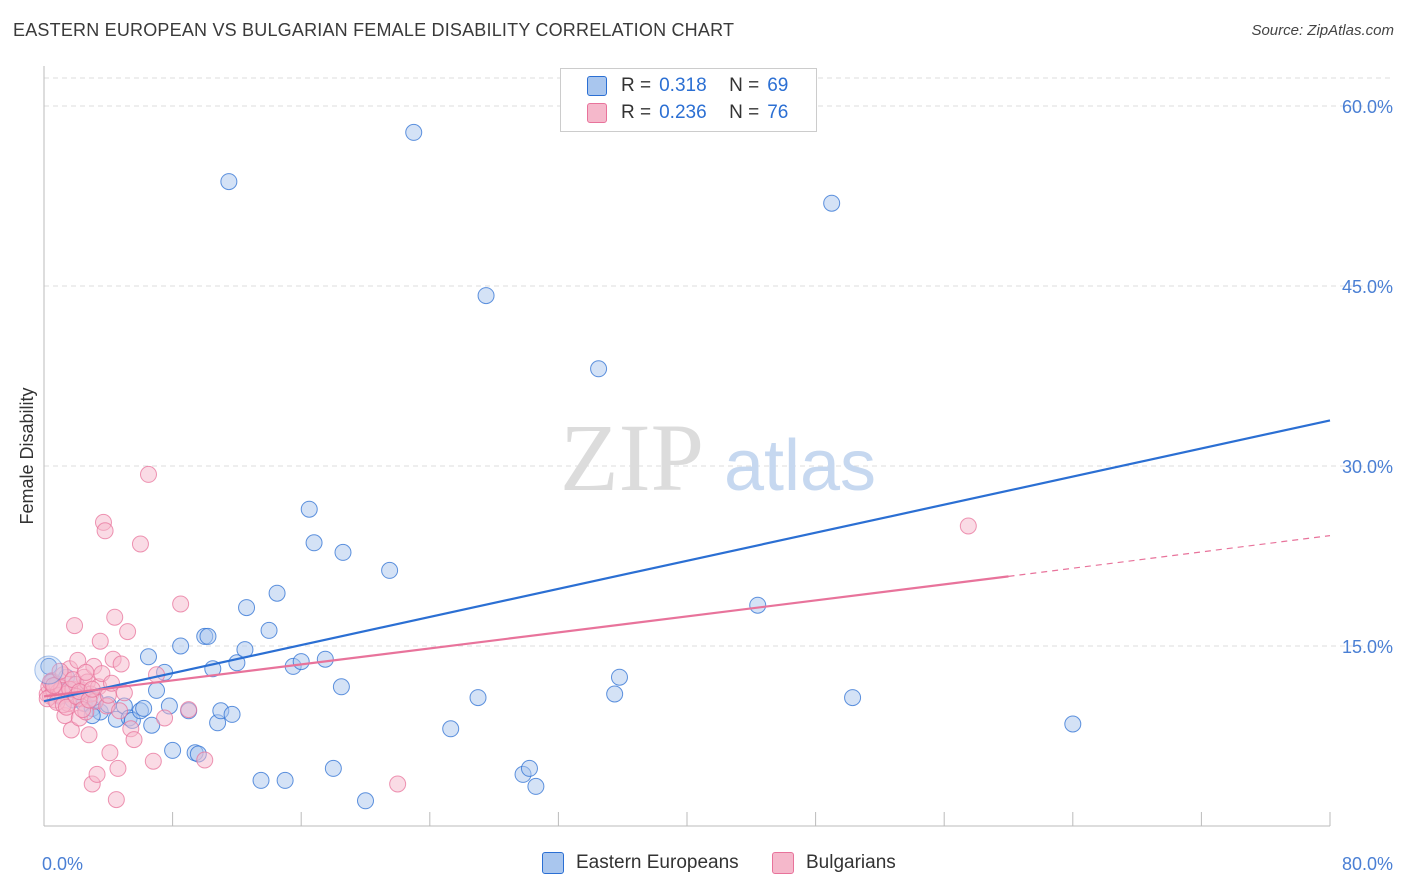 The width and height of the screenshot is (1406, 892). Describe the element at coordinates (687, 86) in the screenshot. I see `legend-row-eastern-europeans: R = 0.318 N = 69` at that location.